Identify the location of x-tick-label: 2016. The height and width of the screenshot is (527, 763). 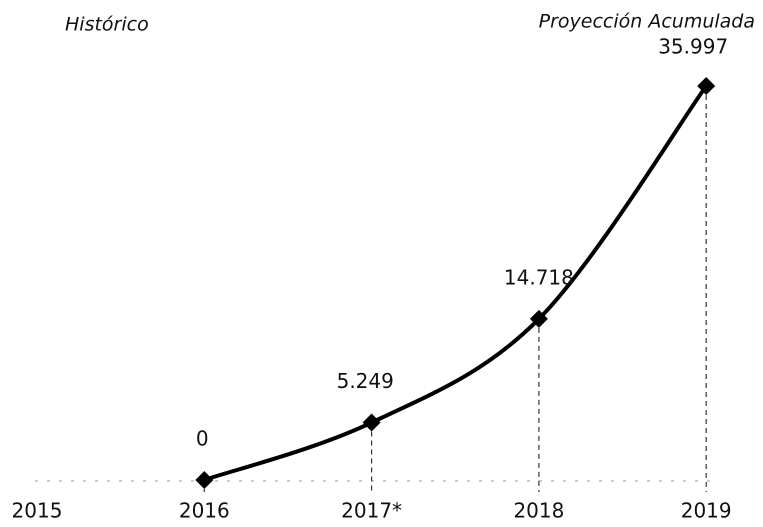
(204, 511).